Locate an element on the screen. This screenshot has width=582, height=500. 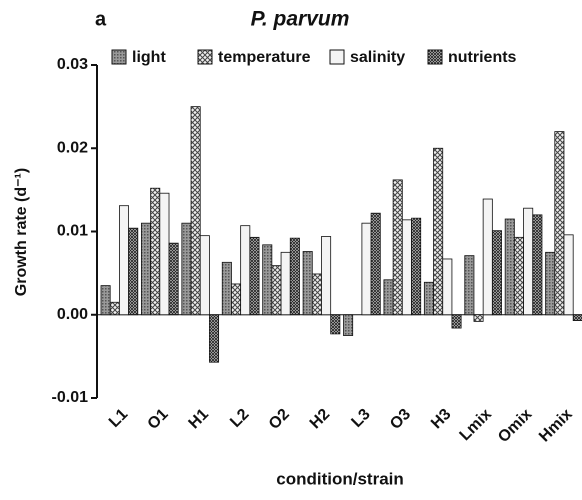
y-axis-label: Growth rate (d⁻¹) is located at coordinates (21, 232).